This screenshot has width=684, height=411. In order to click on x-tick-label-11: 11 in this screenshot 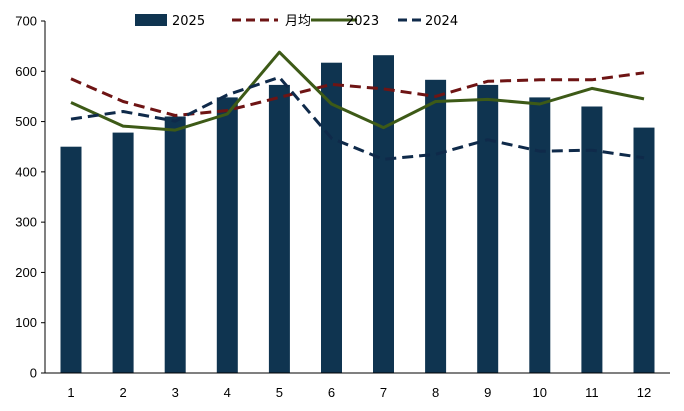, I will do `click(592, 392)`.